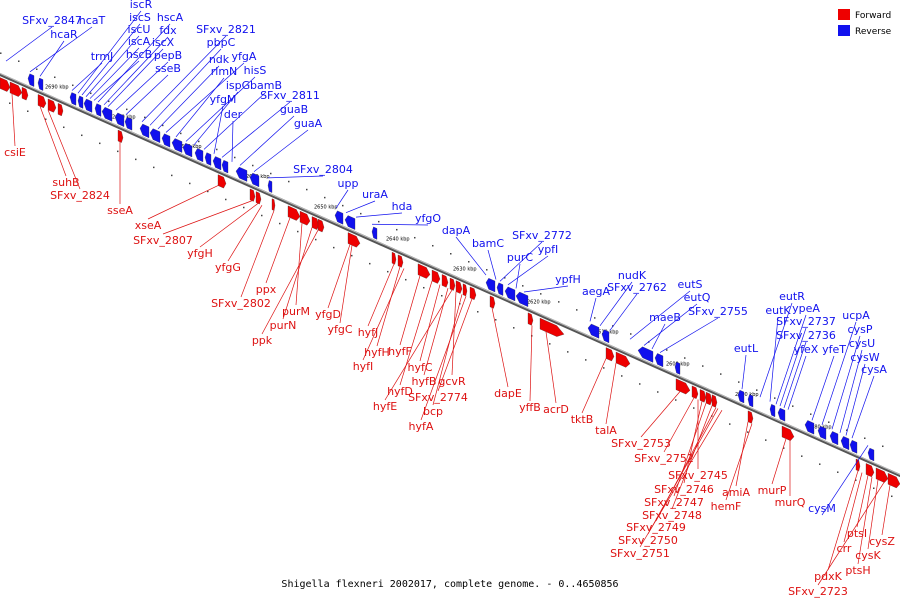  What do you see at coordinates (778, 310) in the screenshot?
I see `gene-label: eutK` at bounding box center [778, 310].